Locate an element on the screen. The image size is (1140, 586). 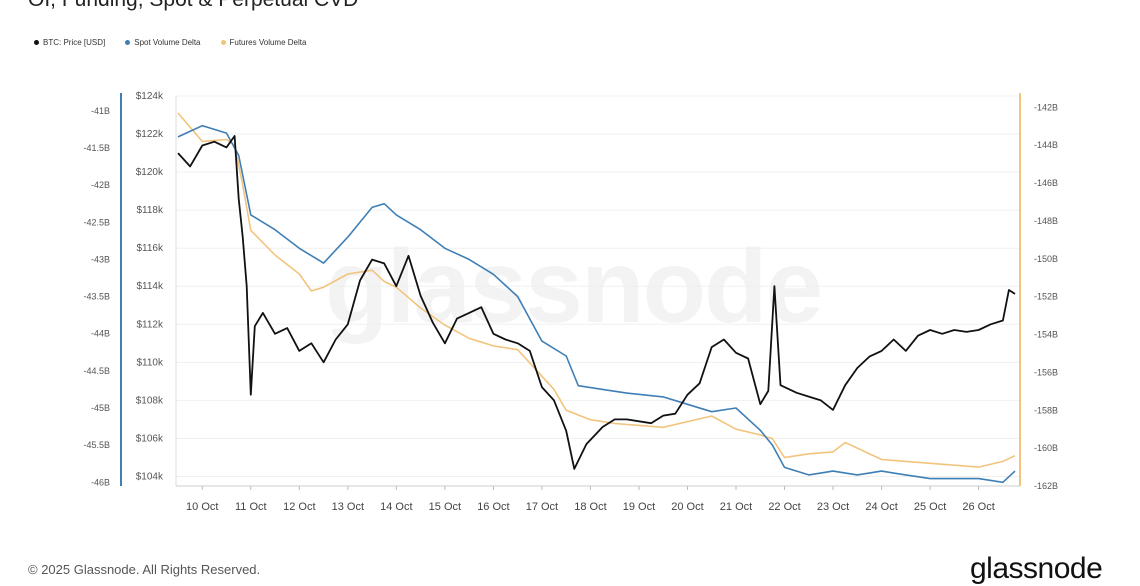
x-axis-tick-label: 11 Oct is located at coordinates (251, 507).